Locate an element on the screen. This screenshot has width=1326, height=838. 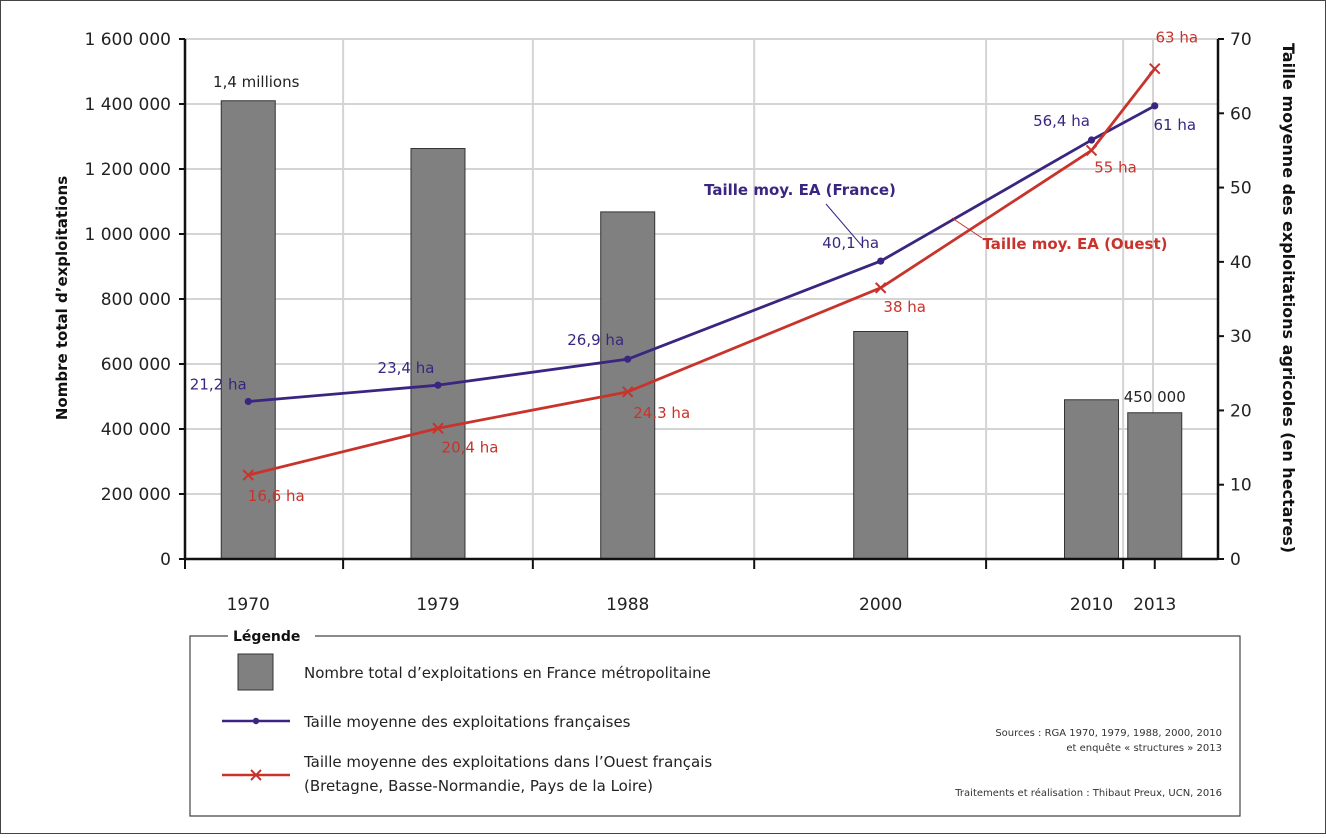
y-left-tick-label: 1 200 000 is located at coordinates (127, 170).